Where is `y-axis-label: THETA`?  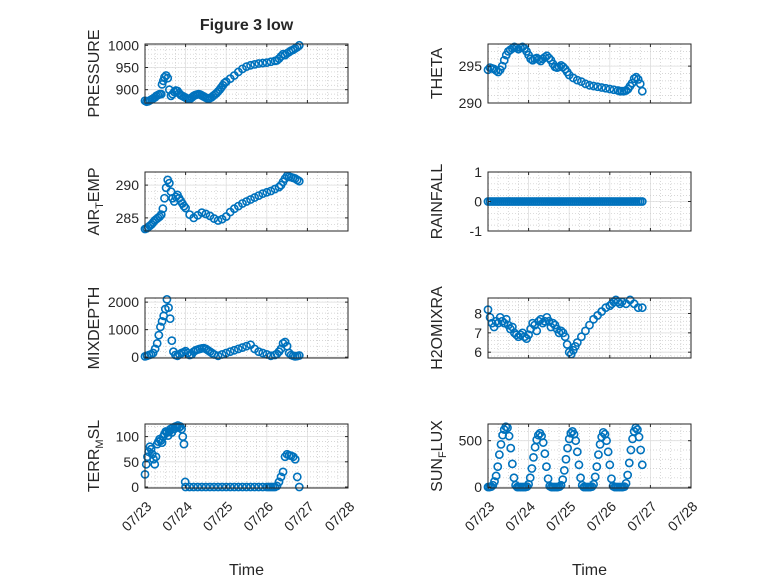
y-axis-label: THETA is located at coordinates (437, 74).